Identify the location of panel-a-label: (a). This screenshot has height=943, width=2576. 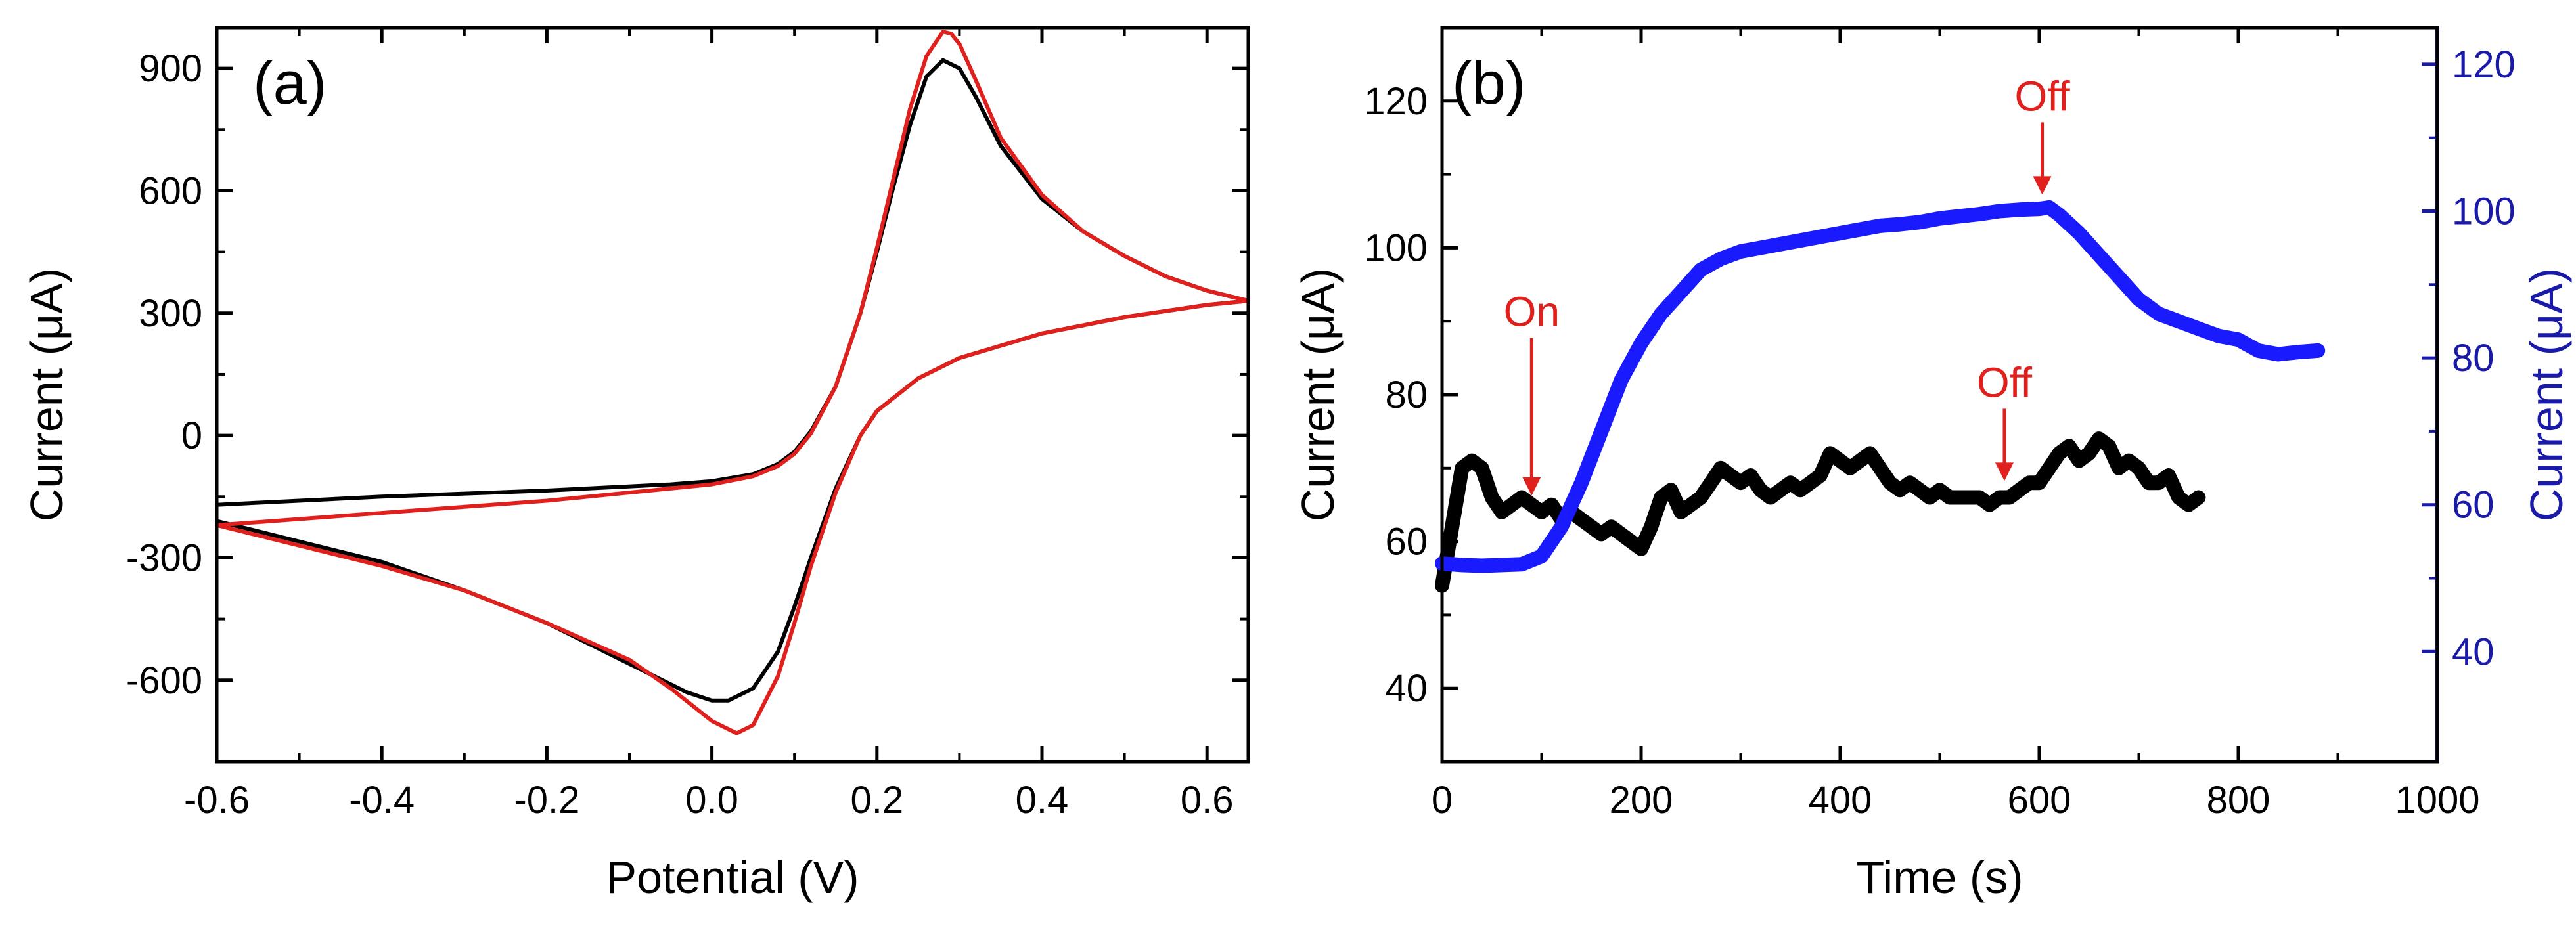
(290, 83).